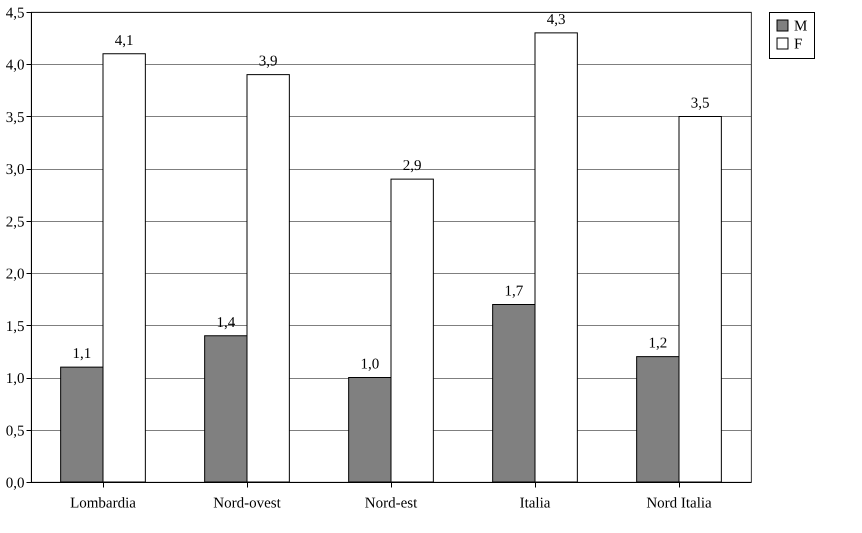  What do you see at coordinates (556, 20) in the screenshot?
I see `data-label: 4,3` at bounding box center [556, 20].